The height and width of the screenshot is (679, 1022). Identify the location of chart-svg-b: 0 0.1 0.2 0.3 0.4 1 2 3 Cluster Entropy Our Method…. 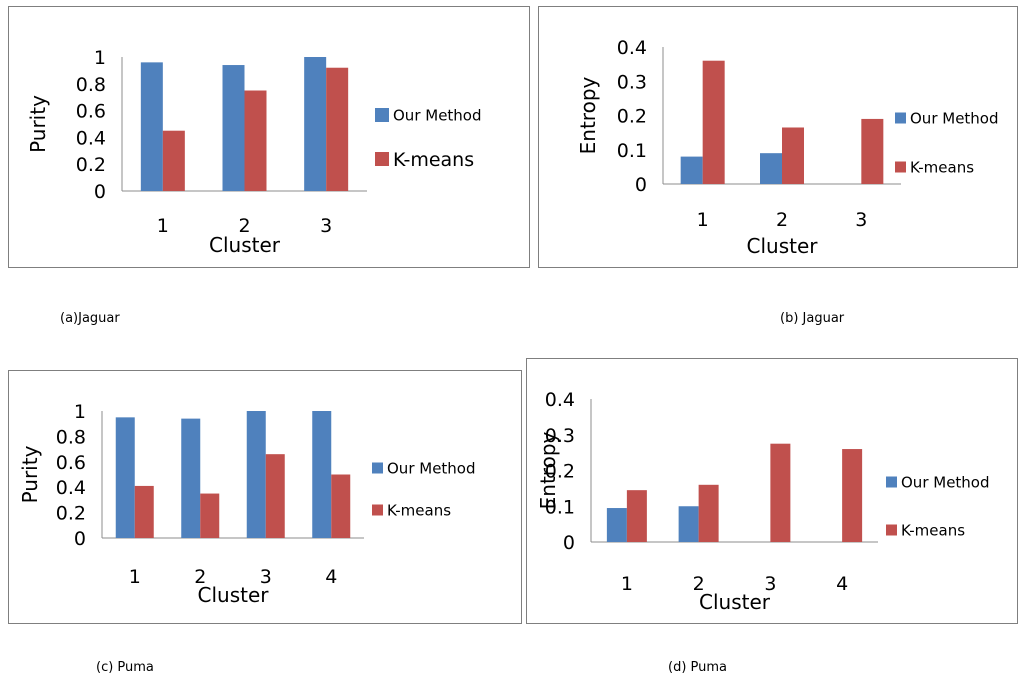
(787, 147).